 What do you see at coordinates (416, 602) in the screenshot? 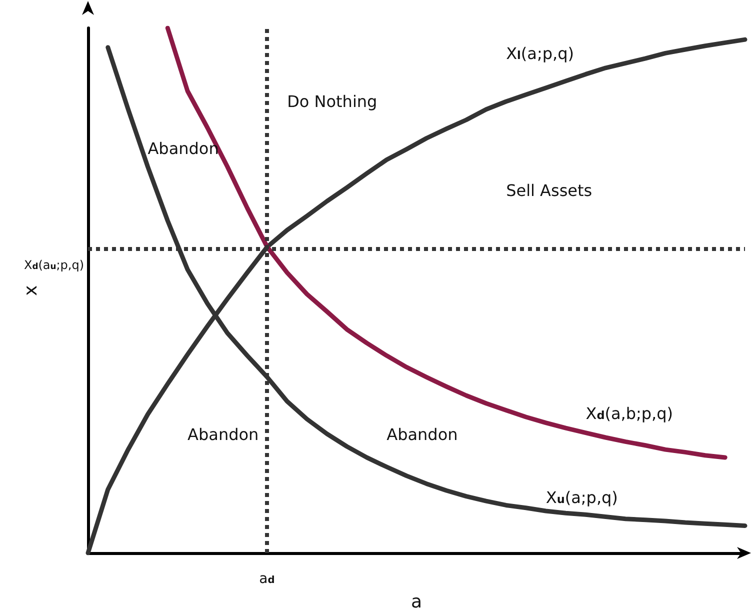
I see `x-axis-title: a` at bounding box center [416, 602].